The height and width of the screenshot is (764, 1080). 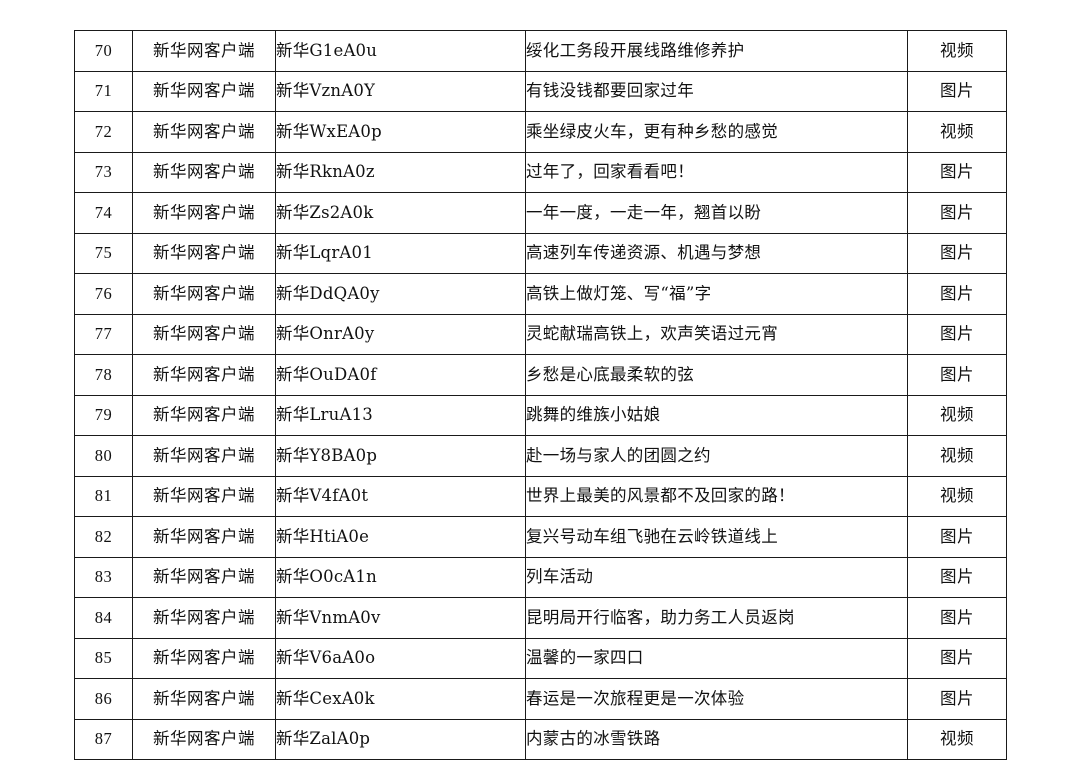 What do you see at coordinates (103, 91) in the screenshot?
I see `cell-index: 71` at bounding box center [103, 91].